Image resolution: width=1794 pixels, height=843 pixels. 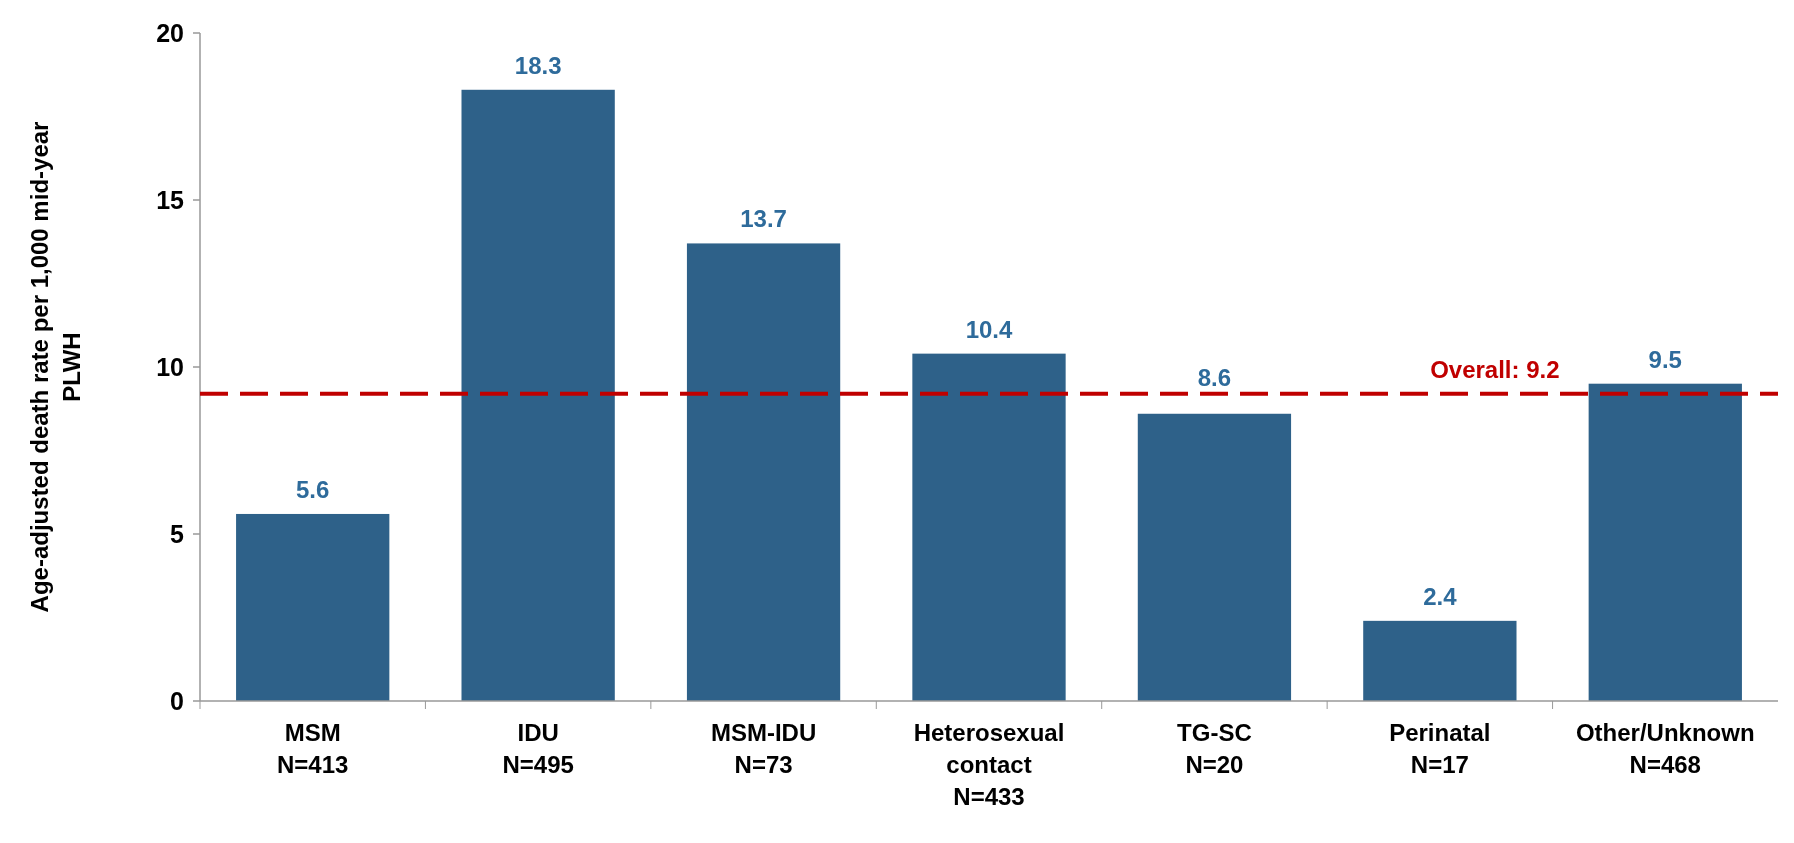 I want to click on y-tick-label: 20, so click(x=170, y=32).